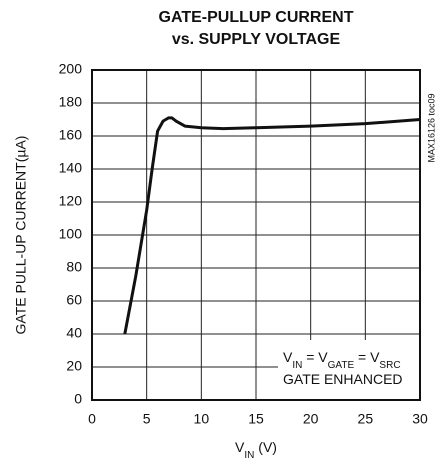 The height and width of the screenshot is (463, 442). I want to click on x-axis-label-part: V, so click(240, 447).